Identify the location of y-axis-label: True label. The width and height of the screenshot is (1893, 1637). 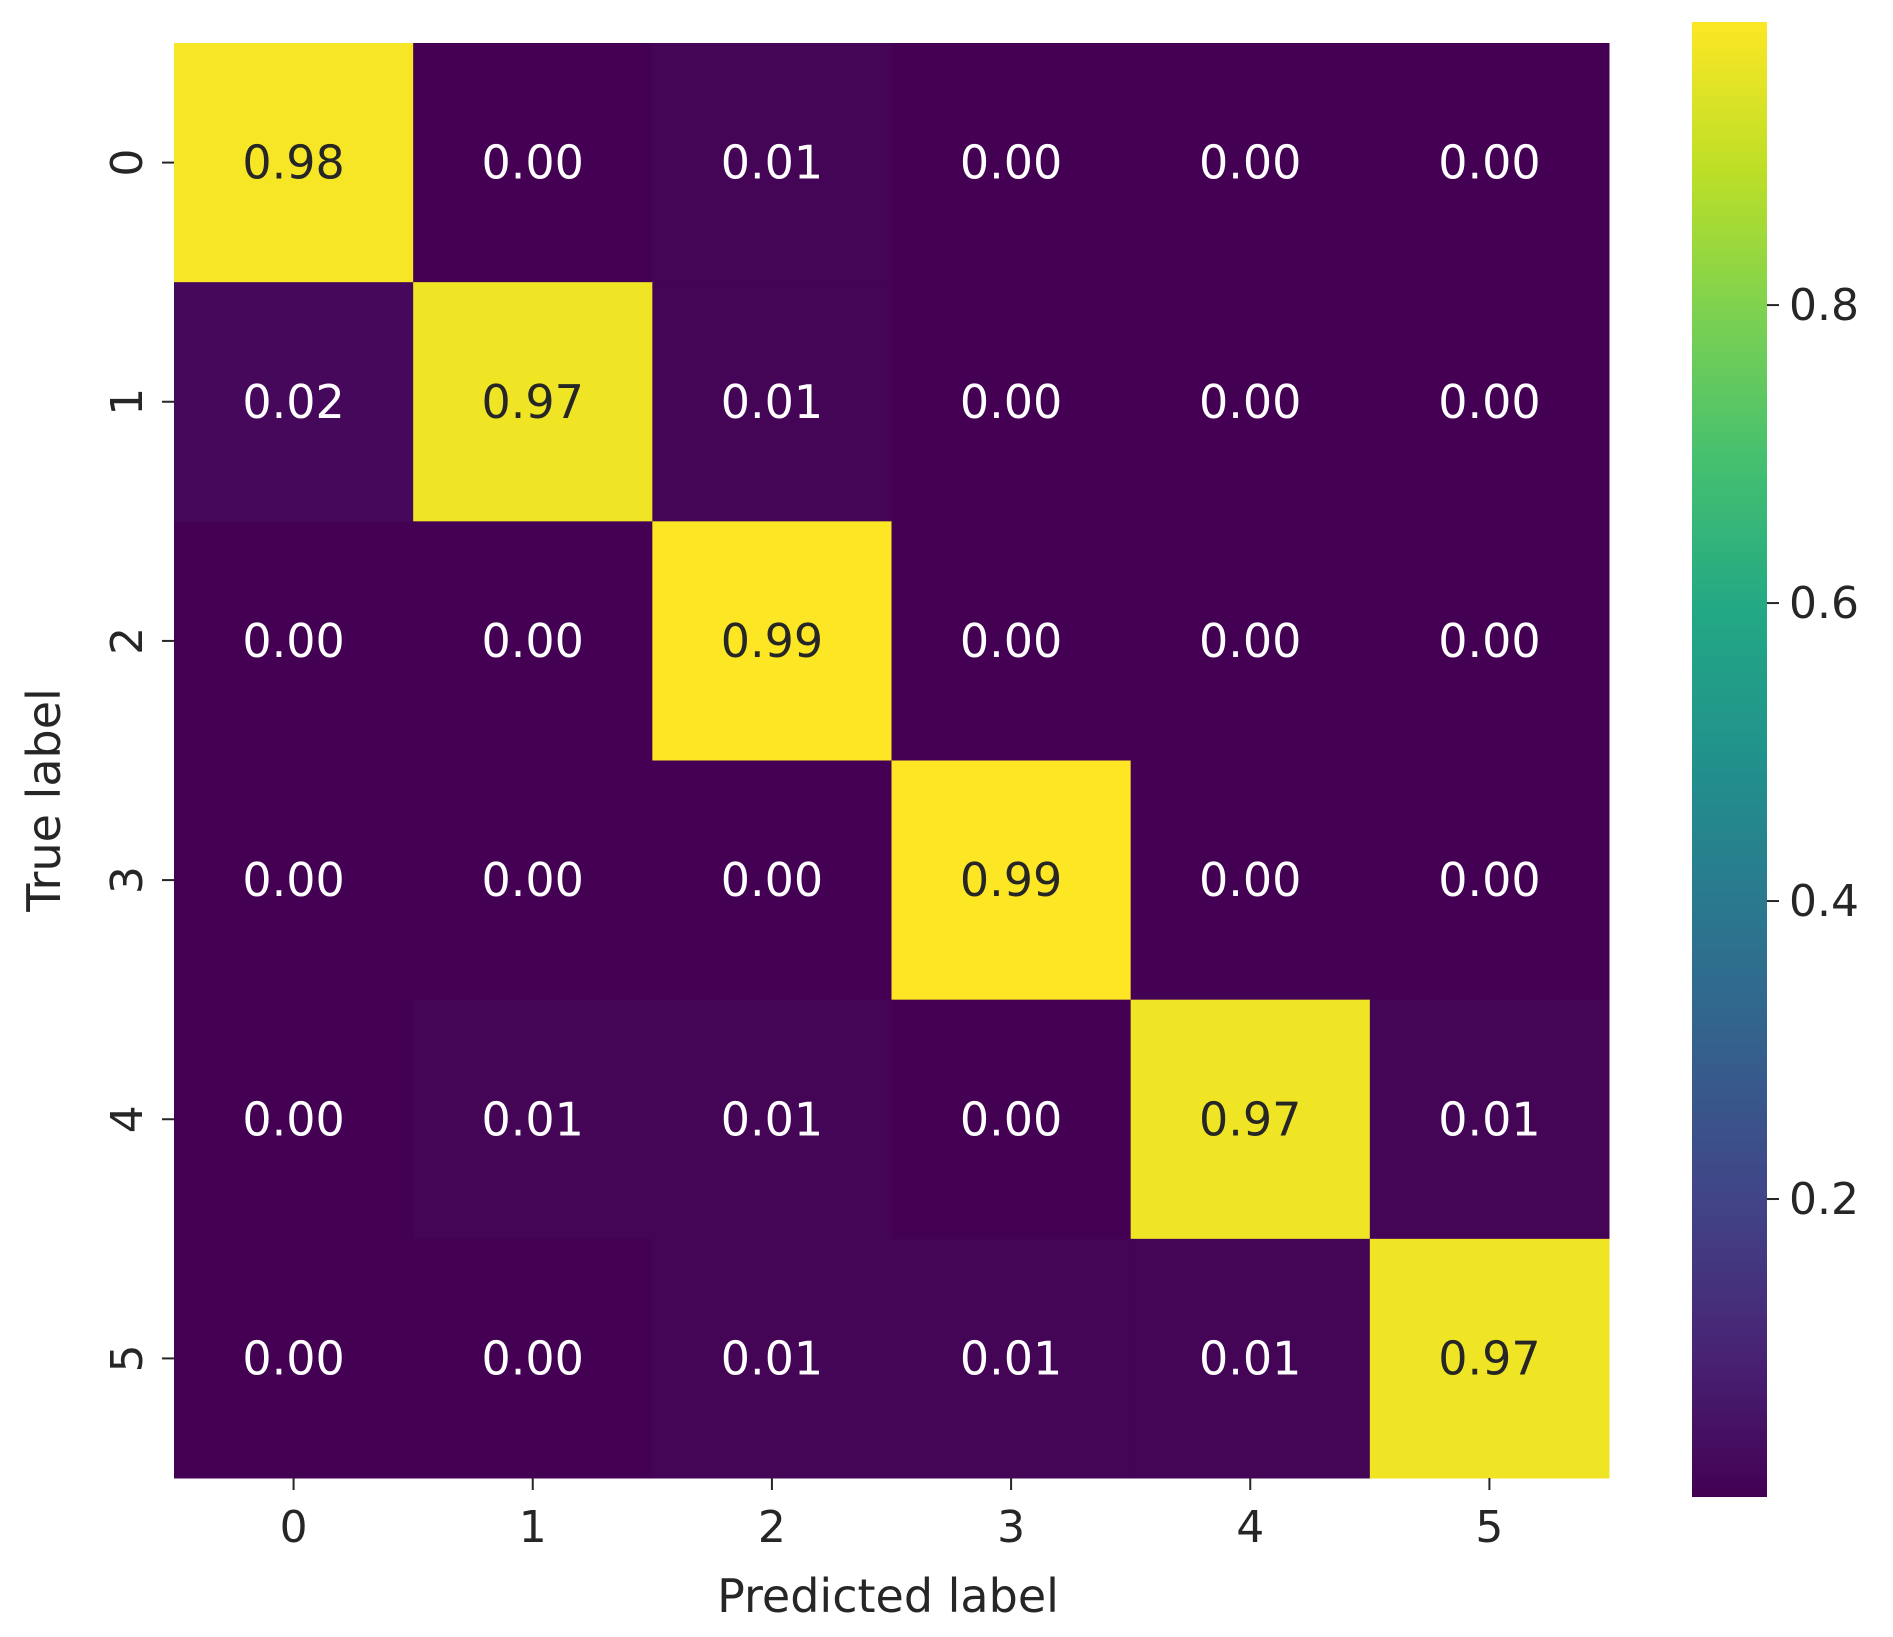
(44, 800).